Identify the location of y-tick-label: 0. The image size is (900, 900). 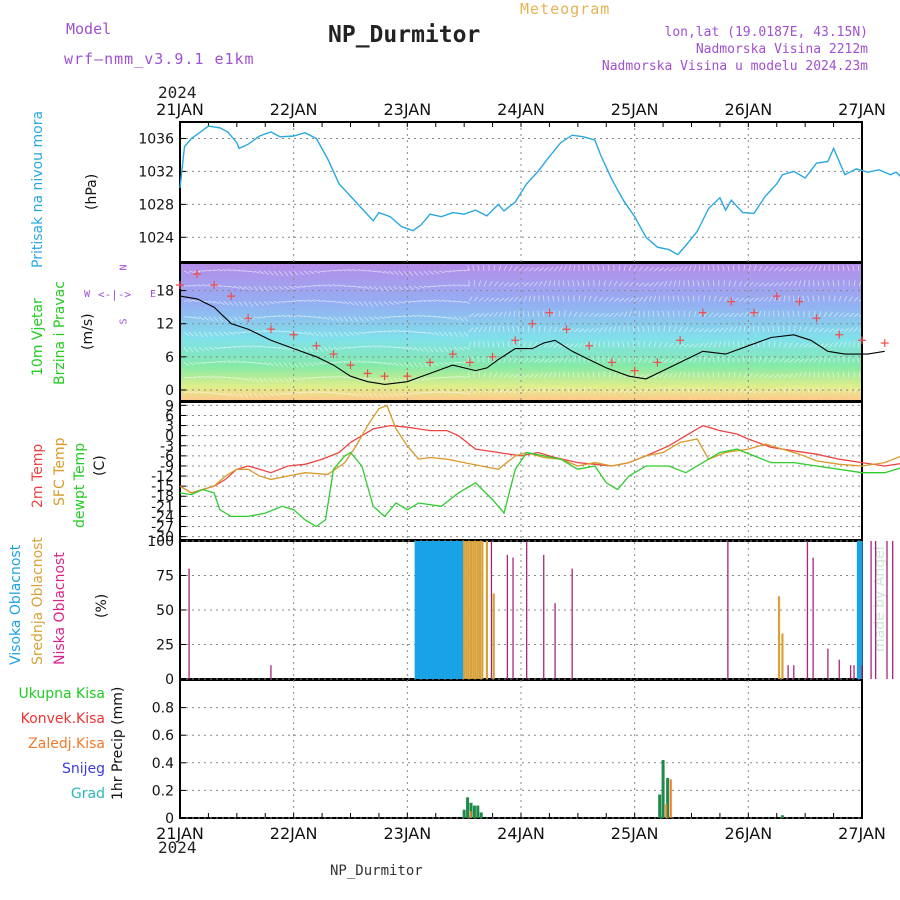
(169, 437).